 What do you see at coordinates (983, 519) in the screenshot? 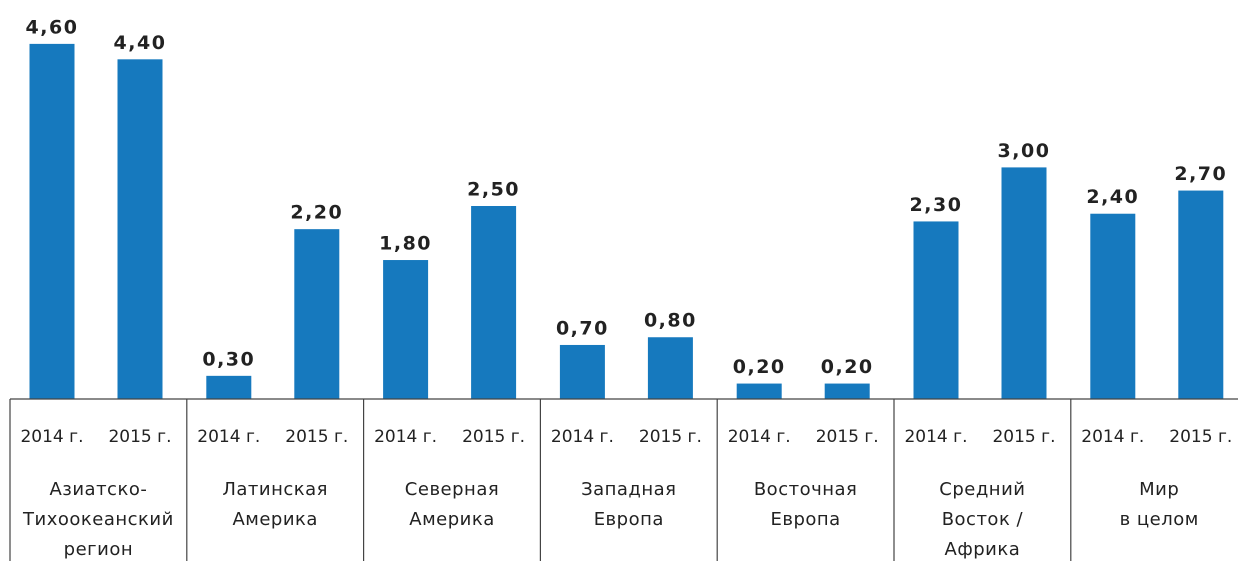
I see `group-label: Восток /` at bounding box center [983, 519].